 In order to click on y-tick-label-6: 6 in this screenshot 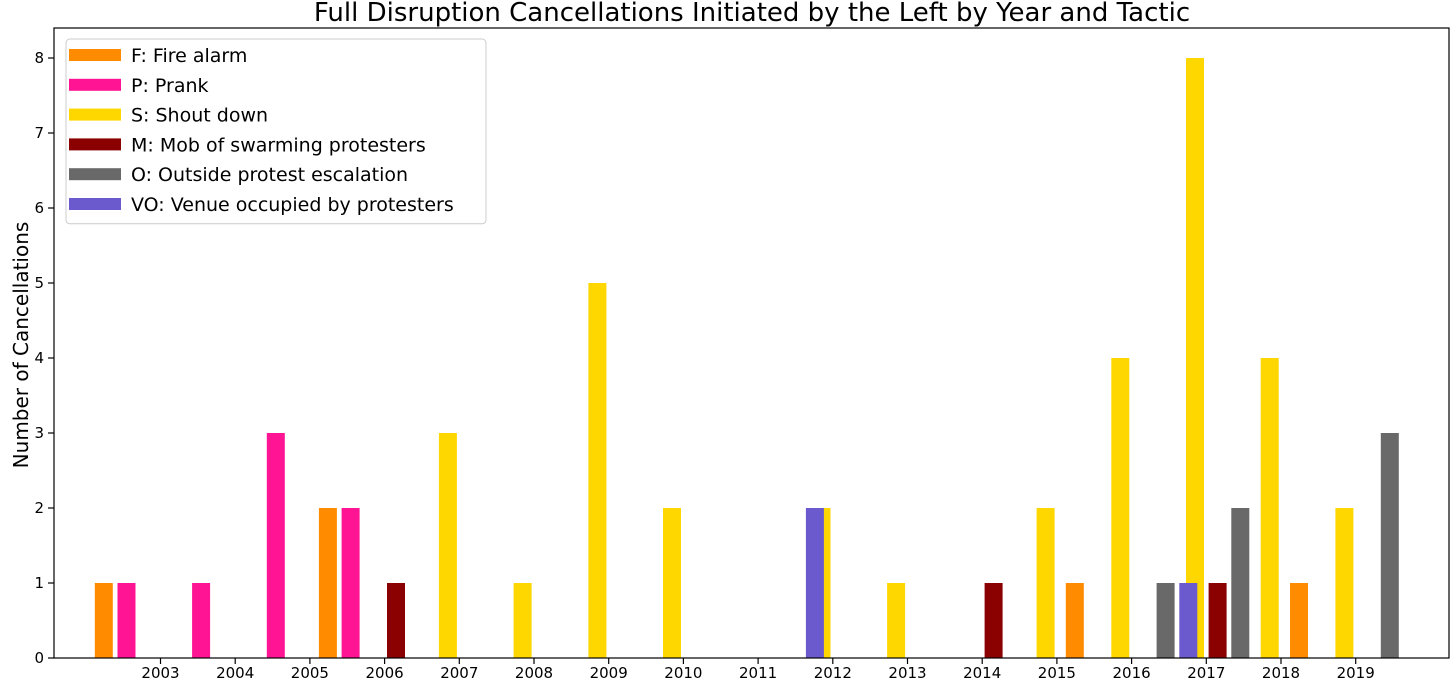, I will do `click(39, 208)`.